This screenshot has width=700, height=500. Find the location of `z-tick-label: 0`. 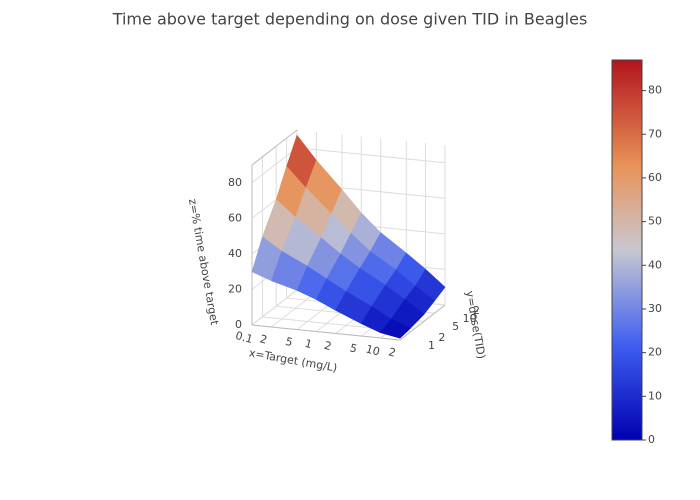

z-tick-label: 0 is located at coordinates (238, 324).